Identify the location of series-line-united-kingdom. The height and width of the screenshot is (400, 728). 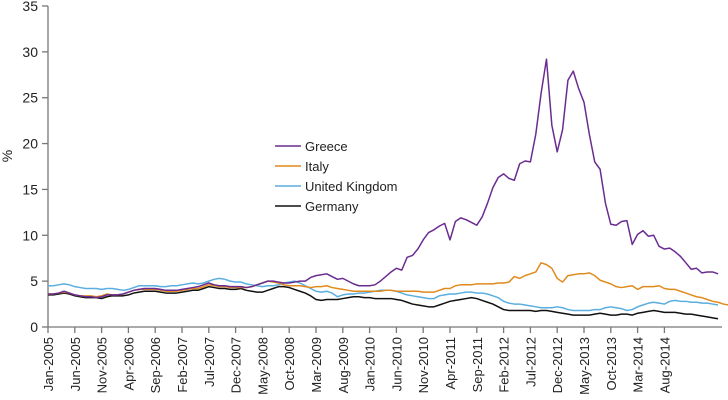
(383, 294).